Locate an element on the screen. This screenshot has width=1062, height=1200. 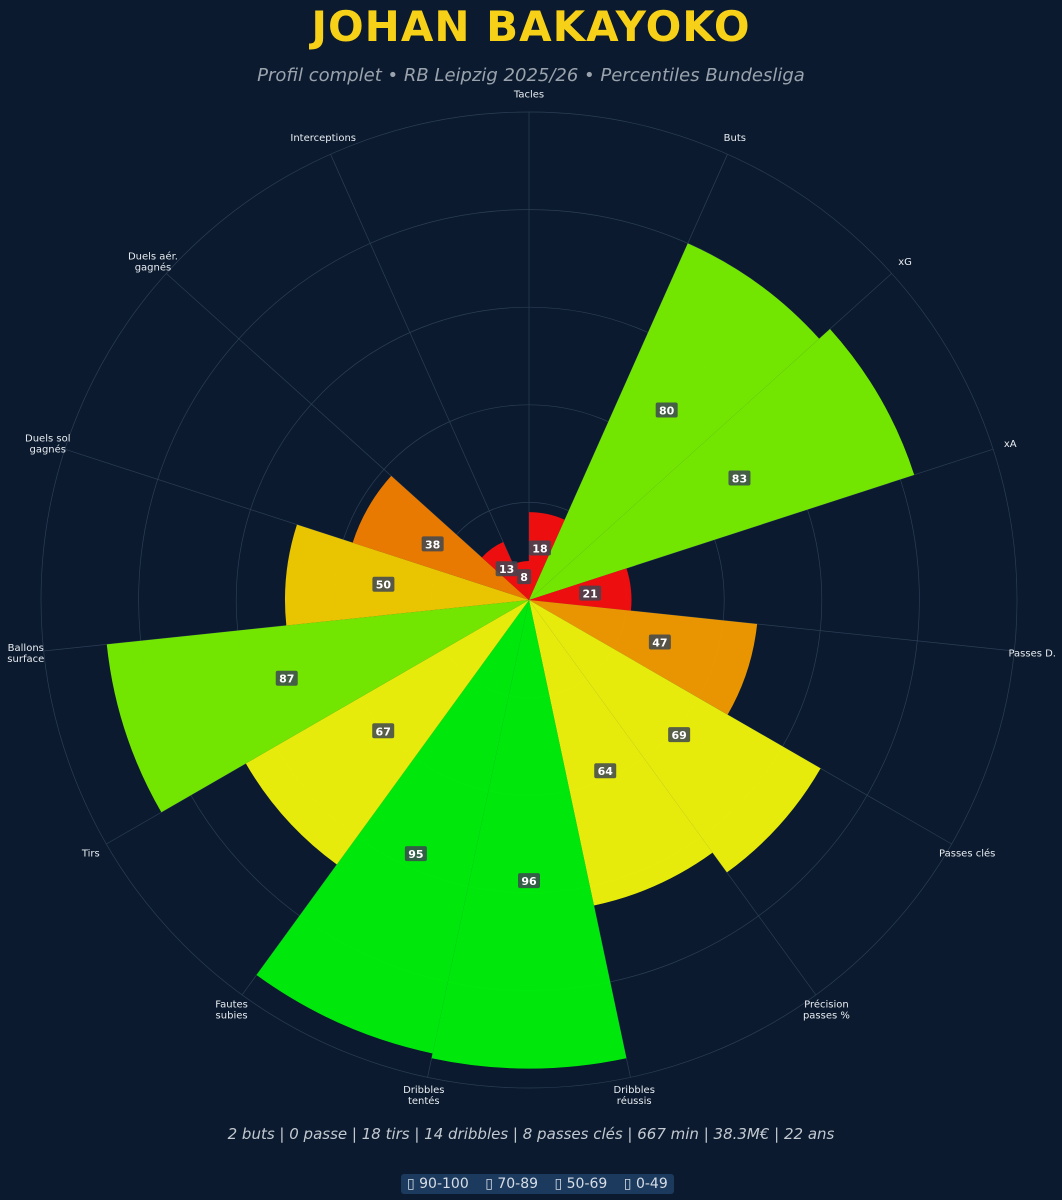
value-label-7: 96 is located at coordinates (529, 881).